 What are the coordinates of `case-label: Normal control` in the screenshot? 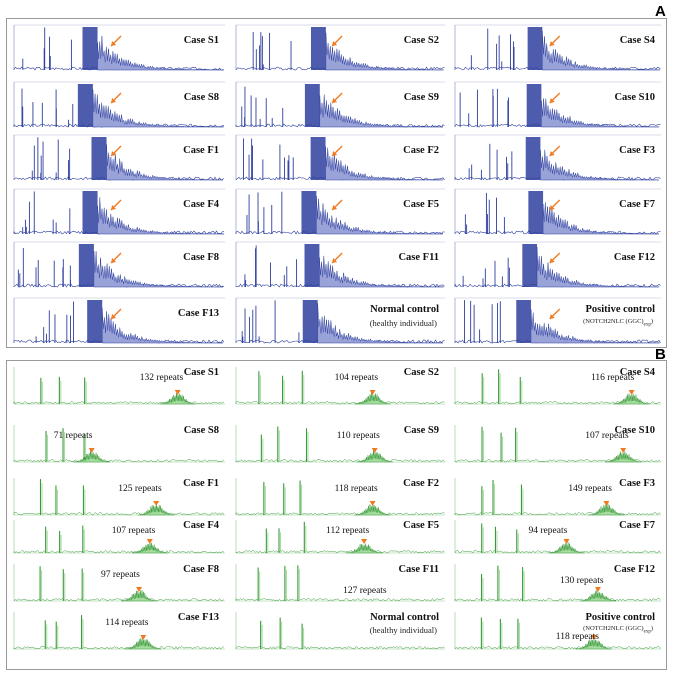 It's located at (404, 617).